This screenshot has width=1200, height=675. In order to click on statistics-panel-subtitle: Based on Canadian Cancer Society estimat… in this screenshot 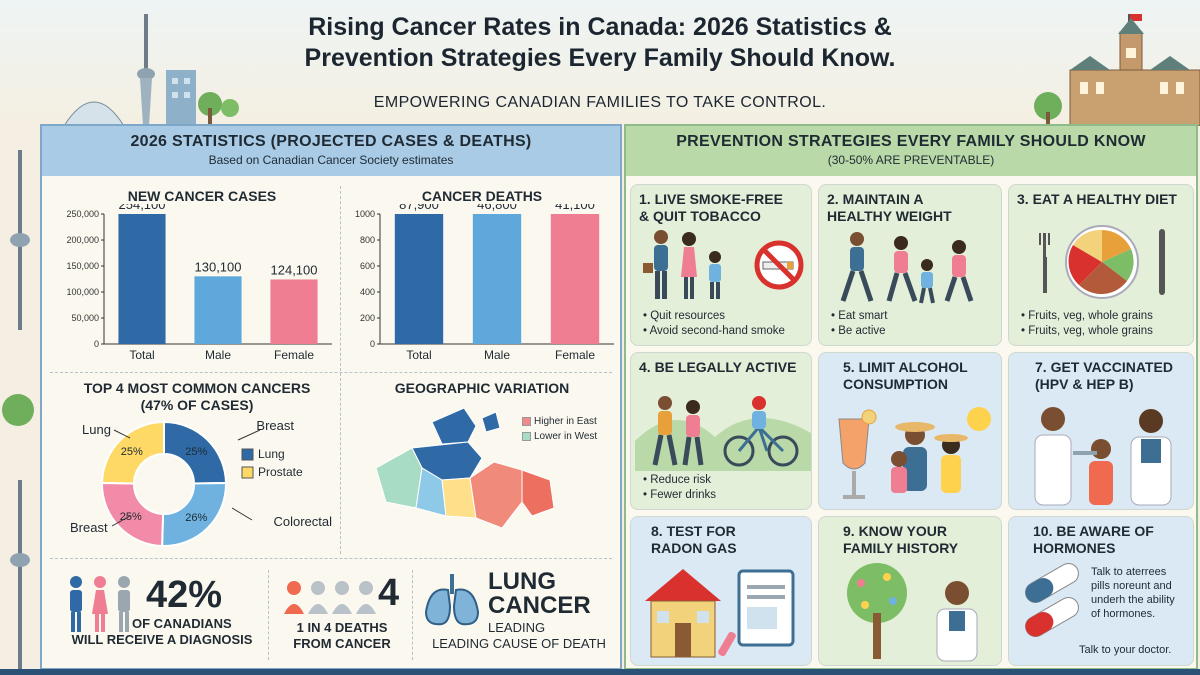, I will do `click(331, 160)`.